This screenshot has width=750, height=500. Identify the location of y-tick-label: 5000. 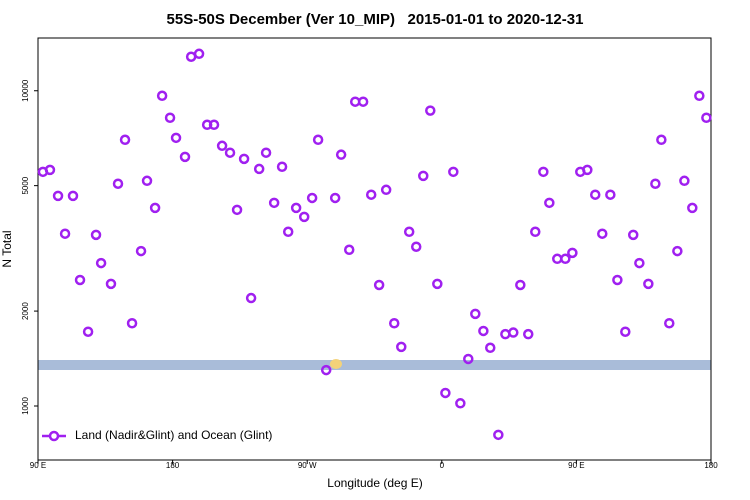
(25, 185).